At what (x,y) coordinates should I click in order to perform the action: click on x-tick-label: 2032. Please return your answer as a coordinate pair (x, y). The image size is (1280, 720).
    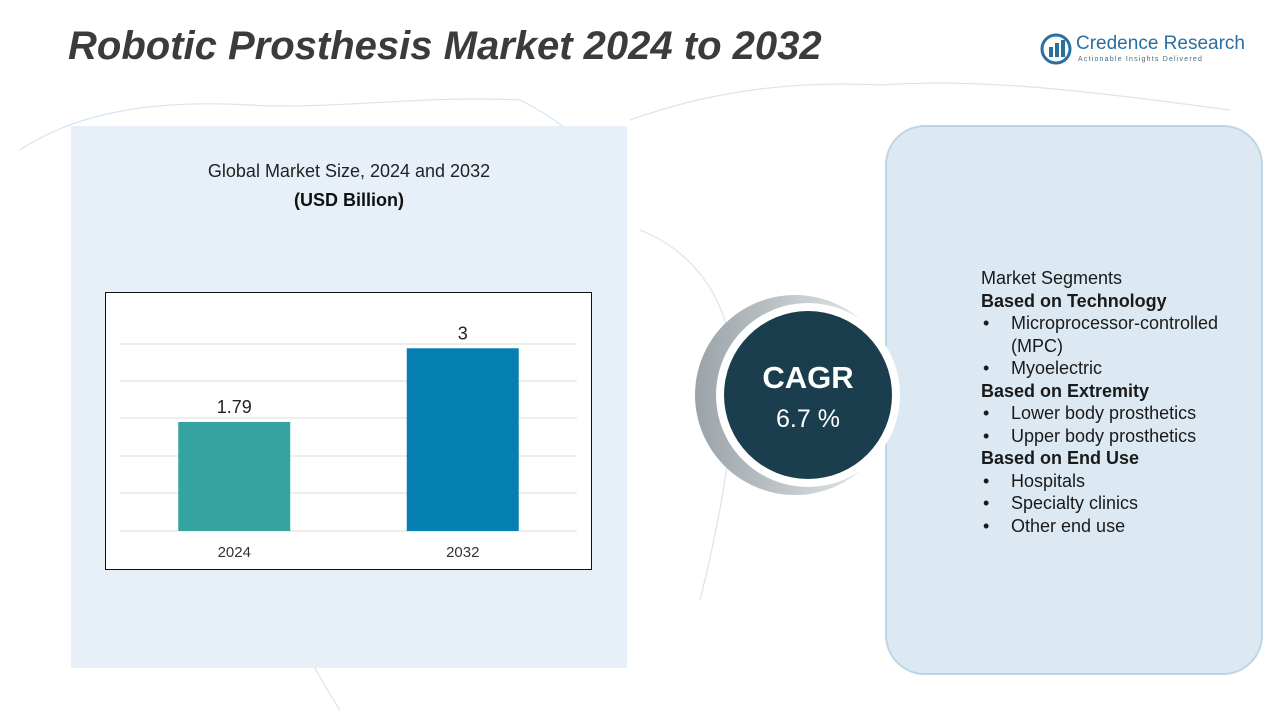
    Looking at the image, I should click on (462, 552).